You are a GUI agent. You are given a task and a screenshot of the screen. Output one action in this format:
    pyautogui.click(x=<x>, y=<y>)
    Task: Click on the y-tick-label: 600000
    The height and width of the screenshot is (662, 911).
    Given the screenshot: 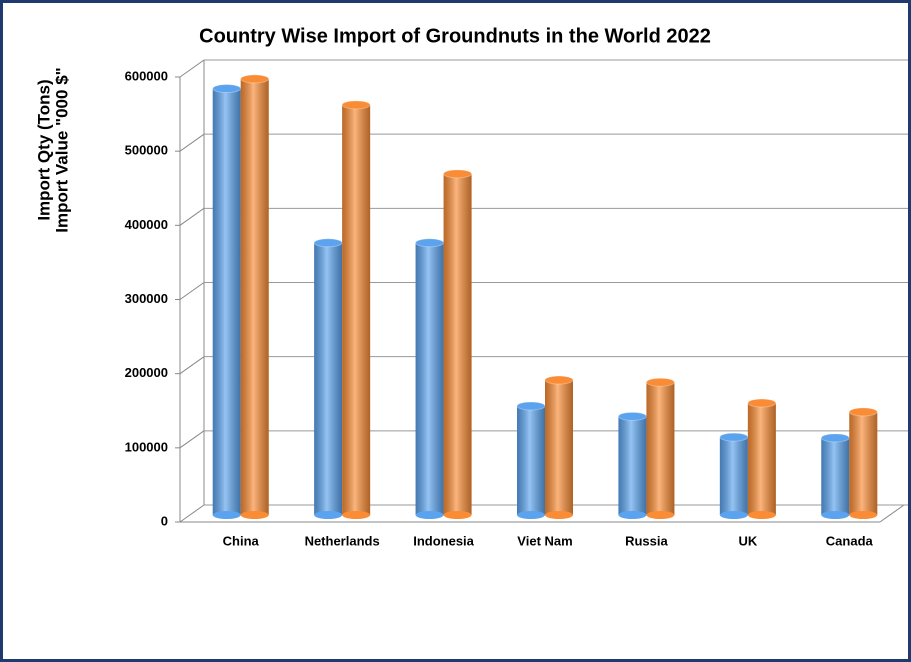 What is the action you would take?
    pyautogui.click(x=146, y=75)
    